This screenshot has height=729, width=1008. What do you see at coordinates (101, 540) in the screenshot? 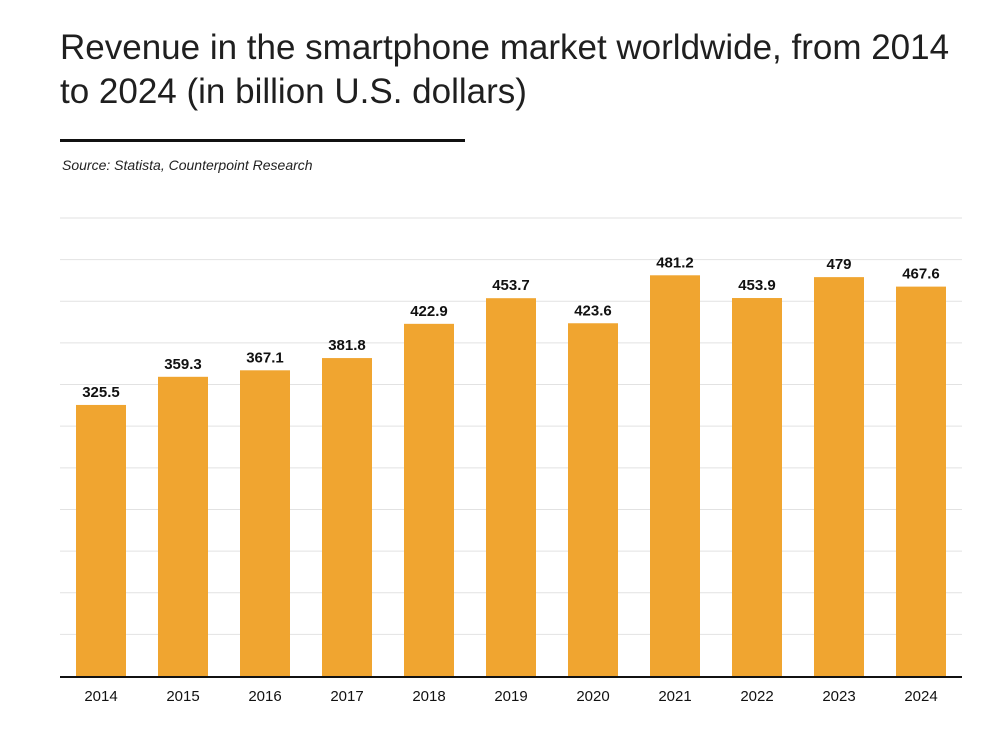
I see `bar-2014` at bounding box center [101, 540].